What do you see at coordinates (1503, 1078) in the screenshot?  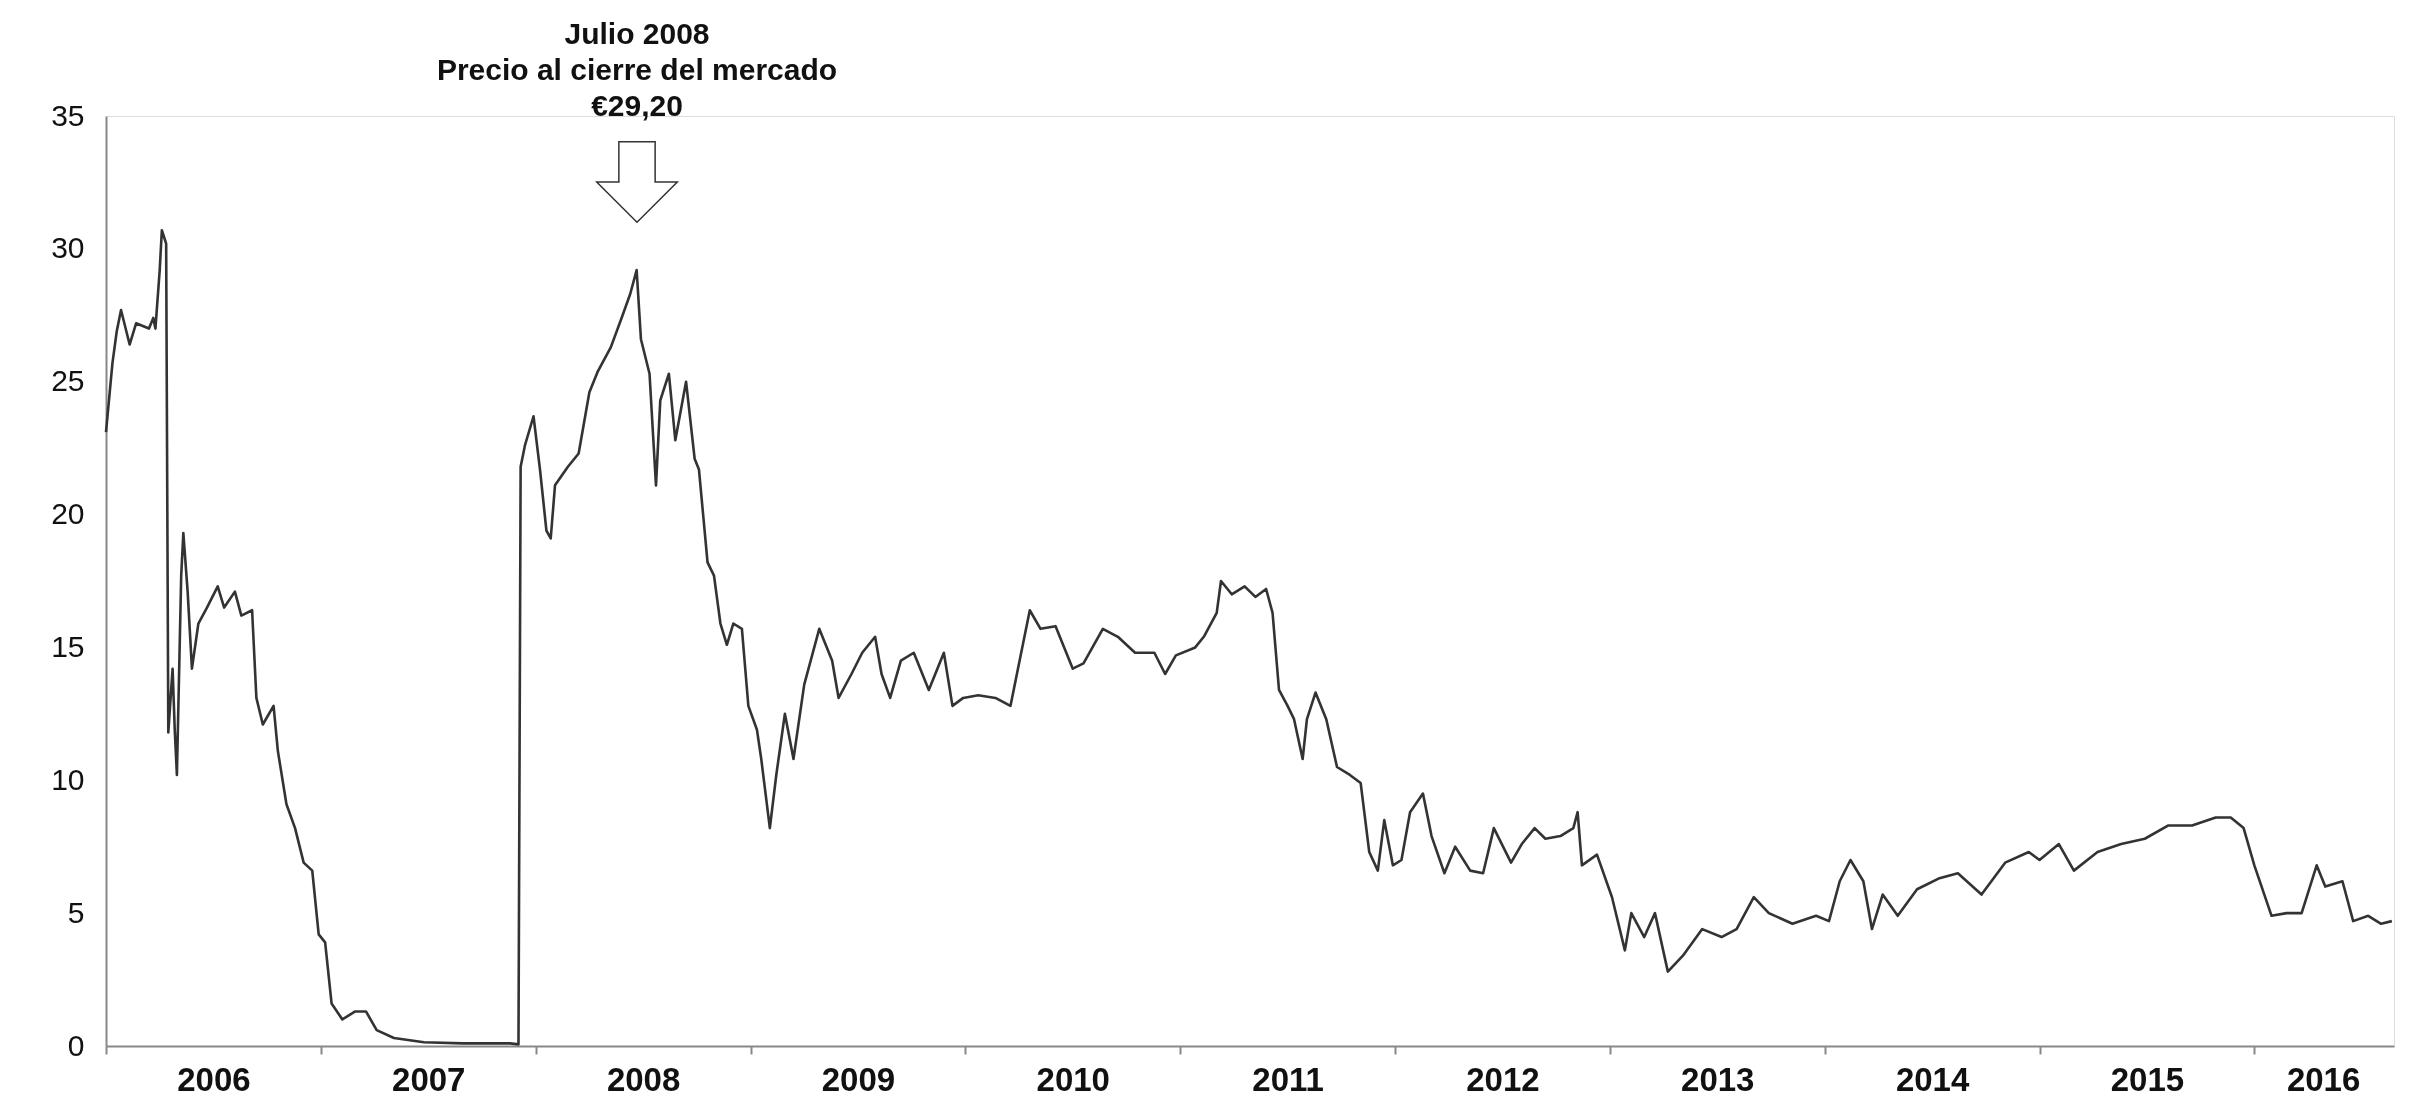 I see `x-tick-label: 2012` at bounding box center [1503, 1078].